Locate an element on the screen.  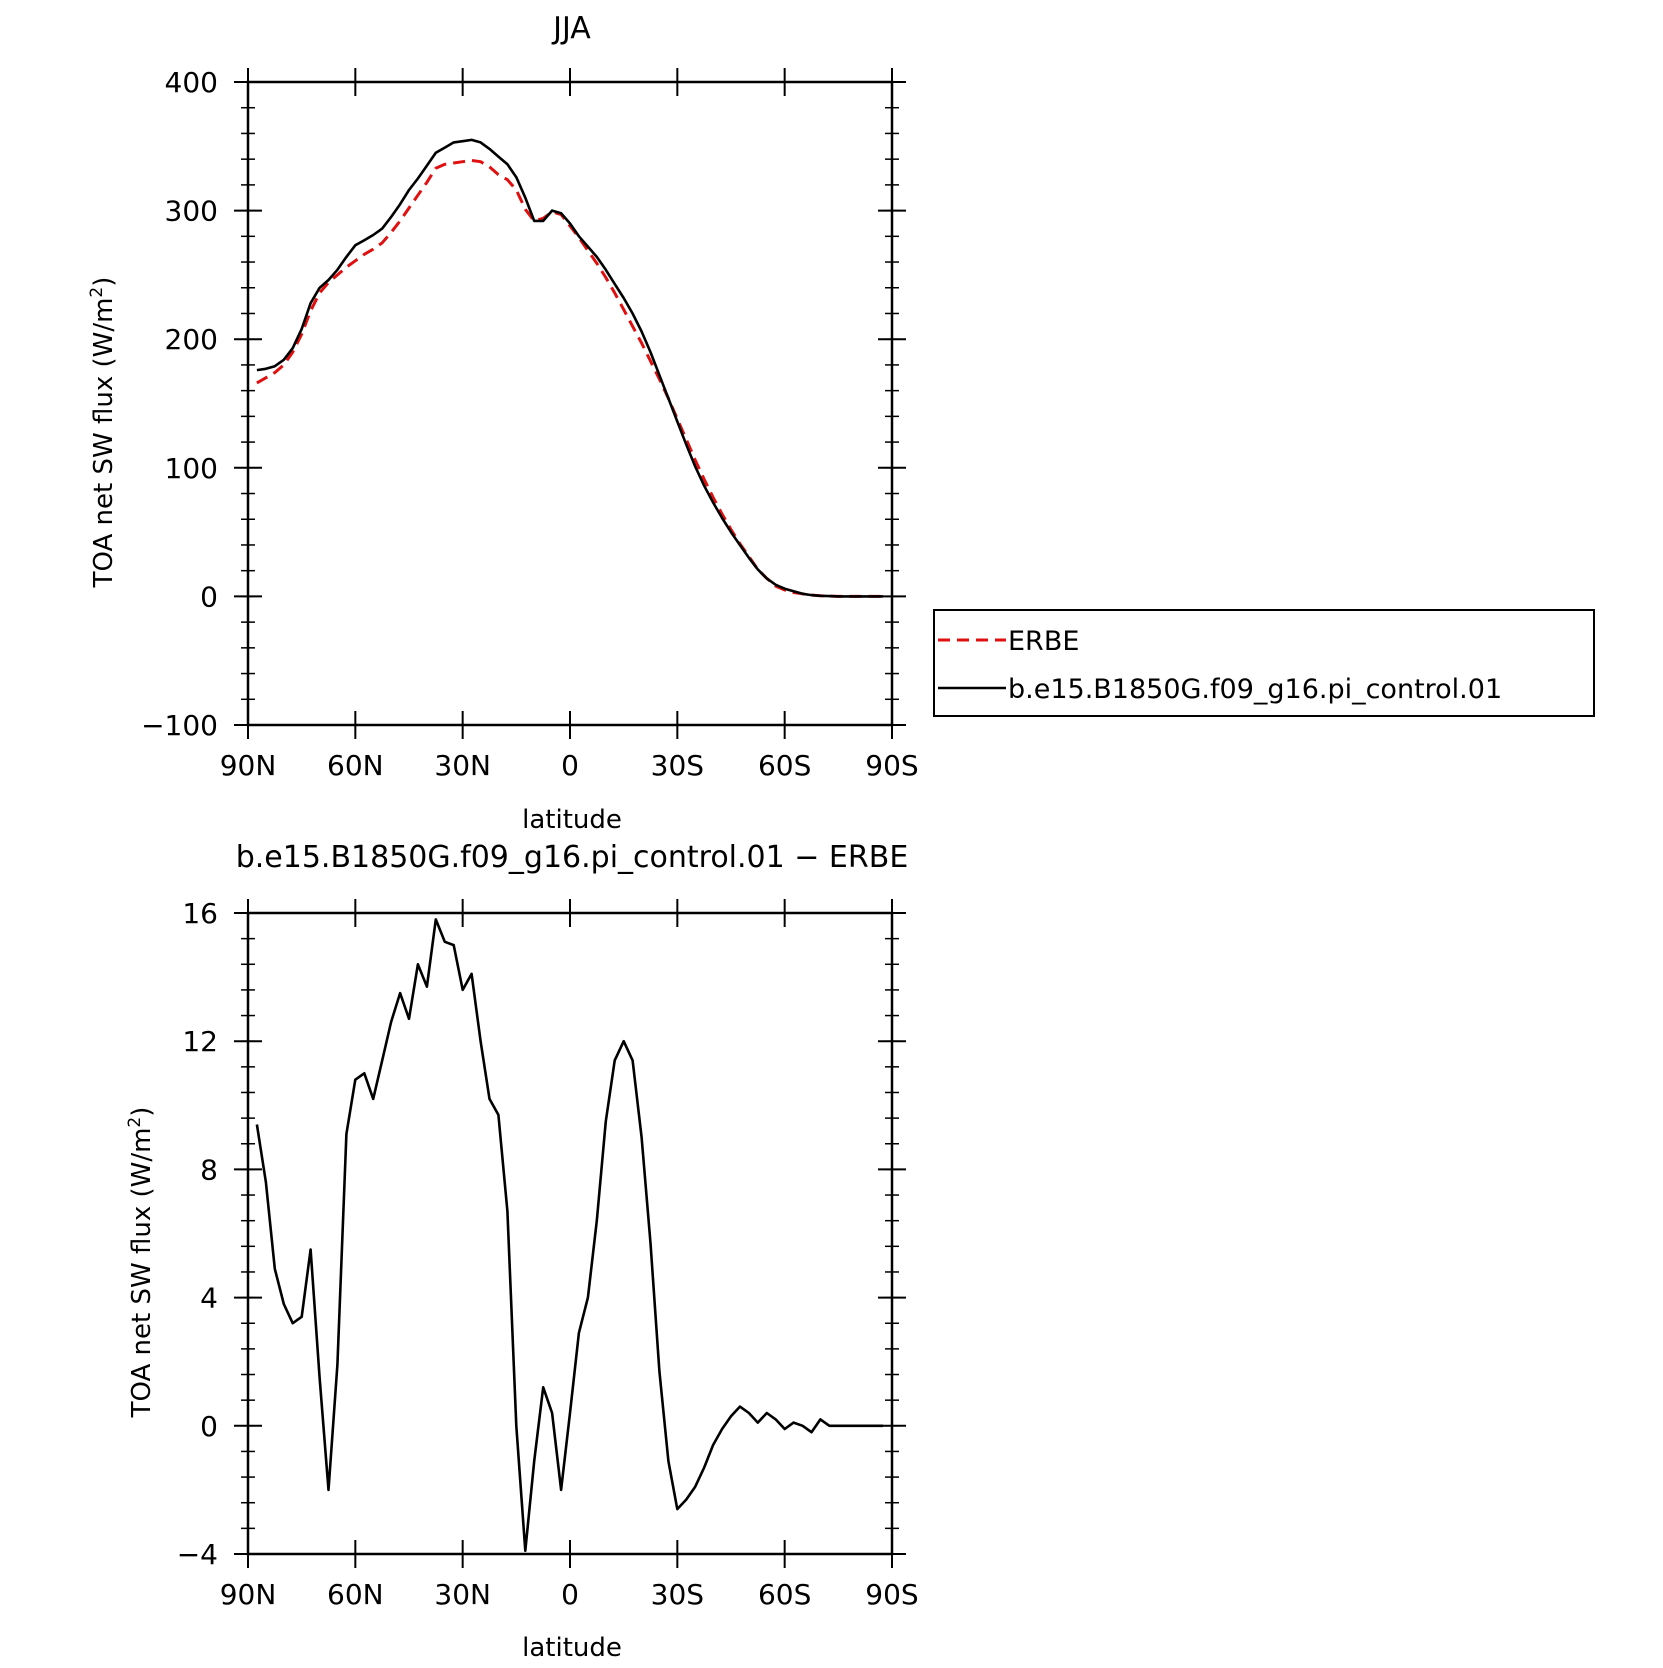
series-line-difference is located at coordinates (569, 1235).